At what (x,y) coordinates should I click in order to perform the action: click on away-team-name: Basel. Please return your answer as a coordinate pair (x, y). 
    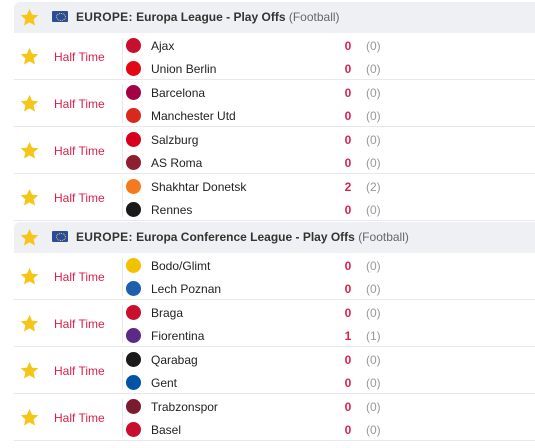
    Looking at the image, I should click on (166, 430).